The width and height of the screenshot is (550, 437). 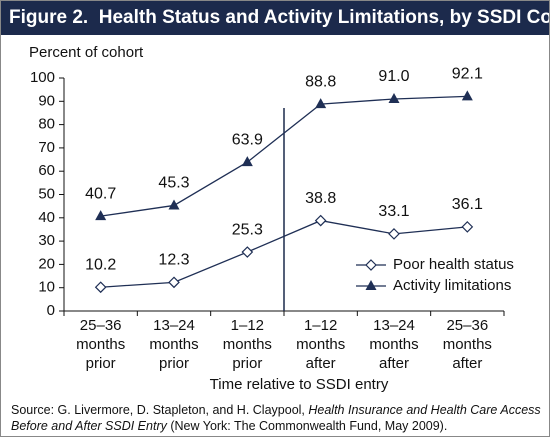 I want to click on data-label: 91.0, so click(x=393, y=76).